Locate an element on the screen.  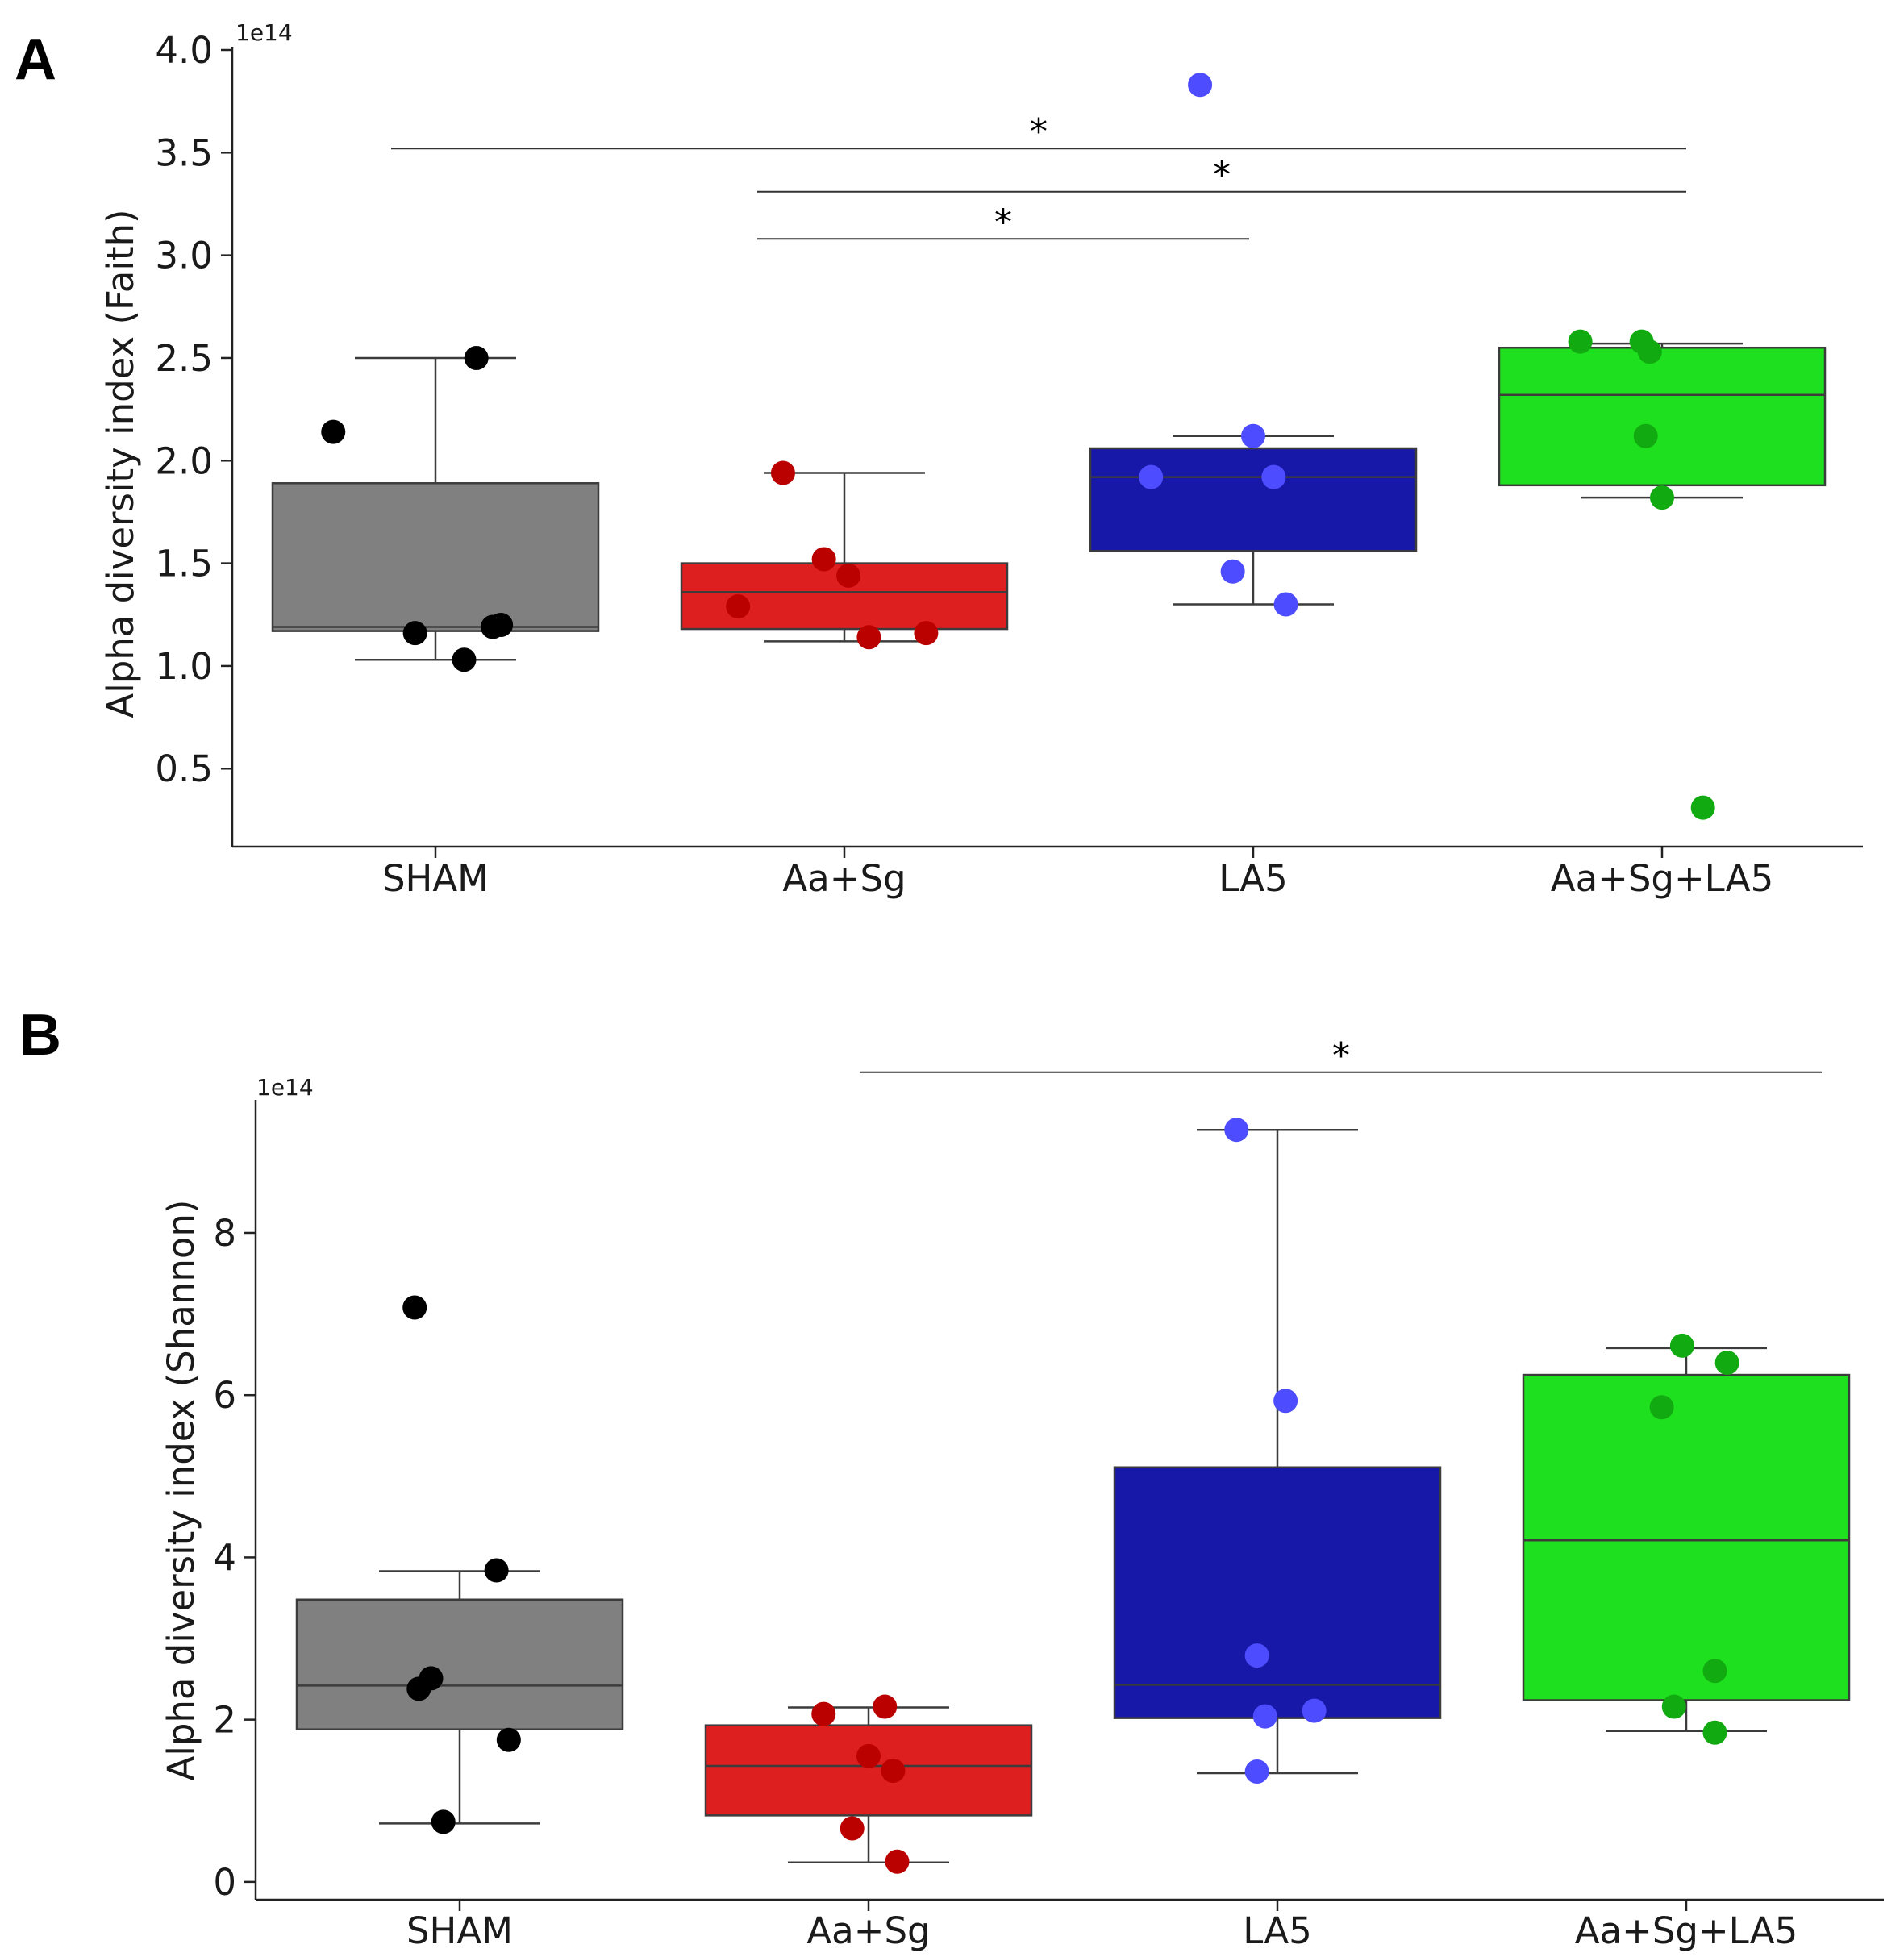
y-exponent-label-a: 1e14 is located at coordinates (264, 32).